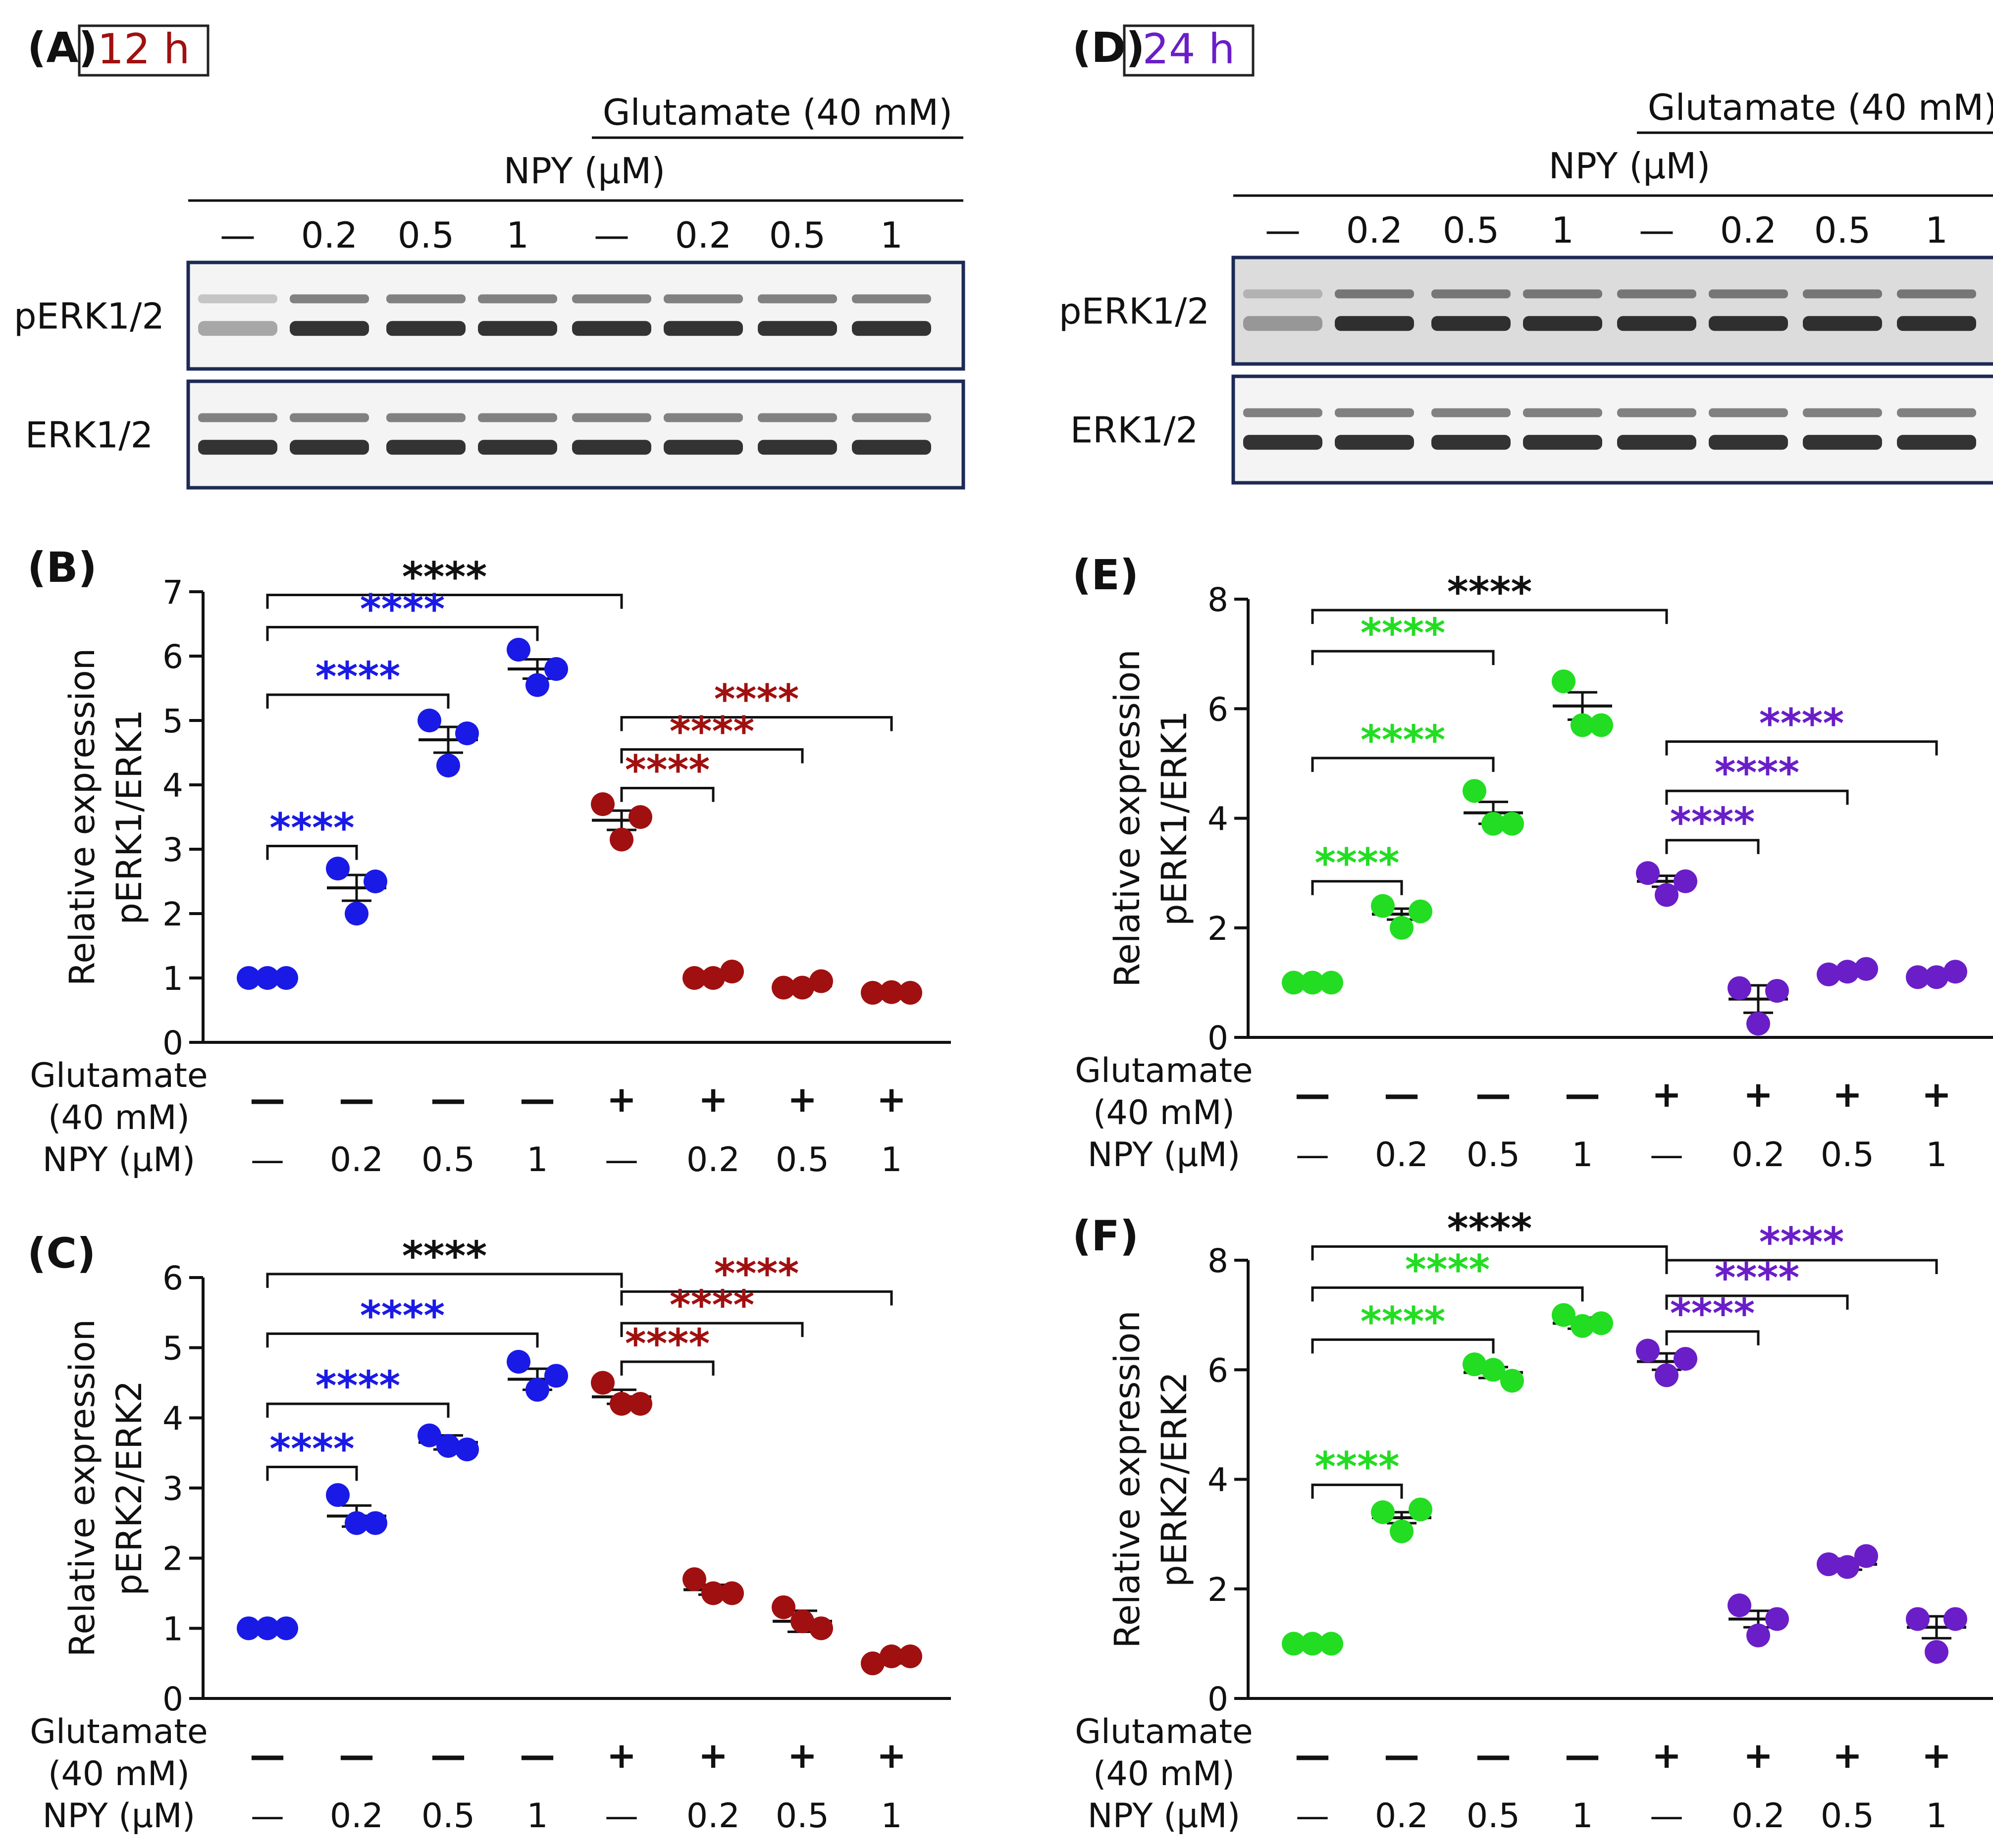  I want to click on panel-letter: (A), so click(62, 48).